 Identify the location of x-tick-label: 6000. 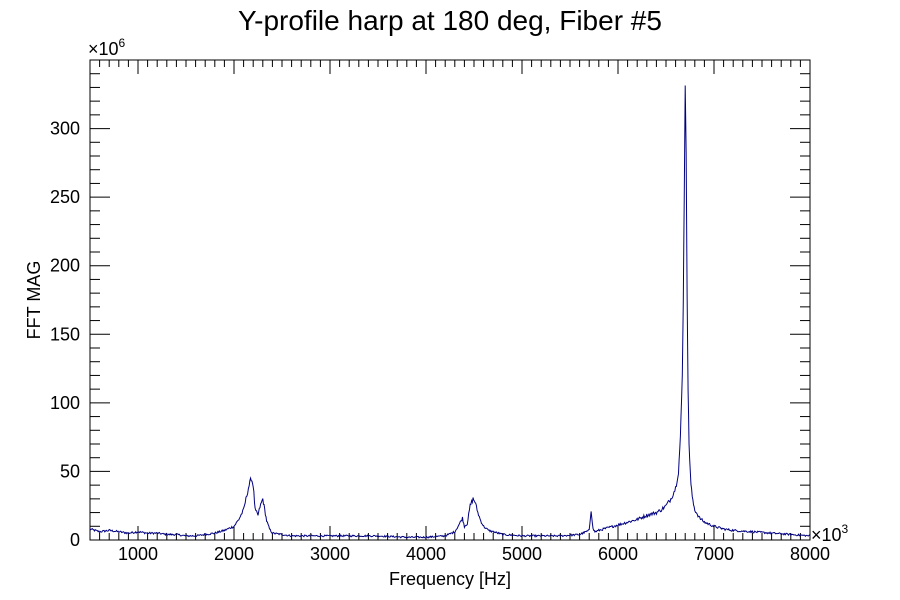
(618, 554).